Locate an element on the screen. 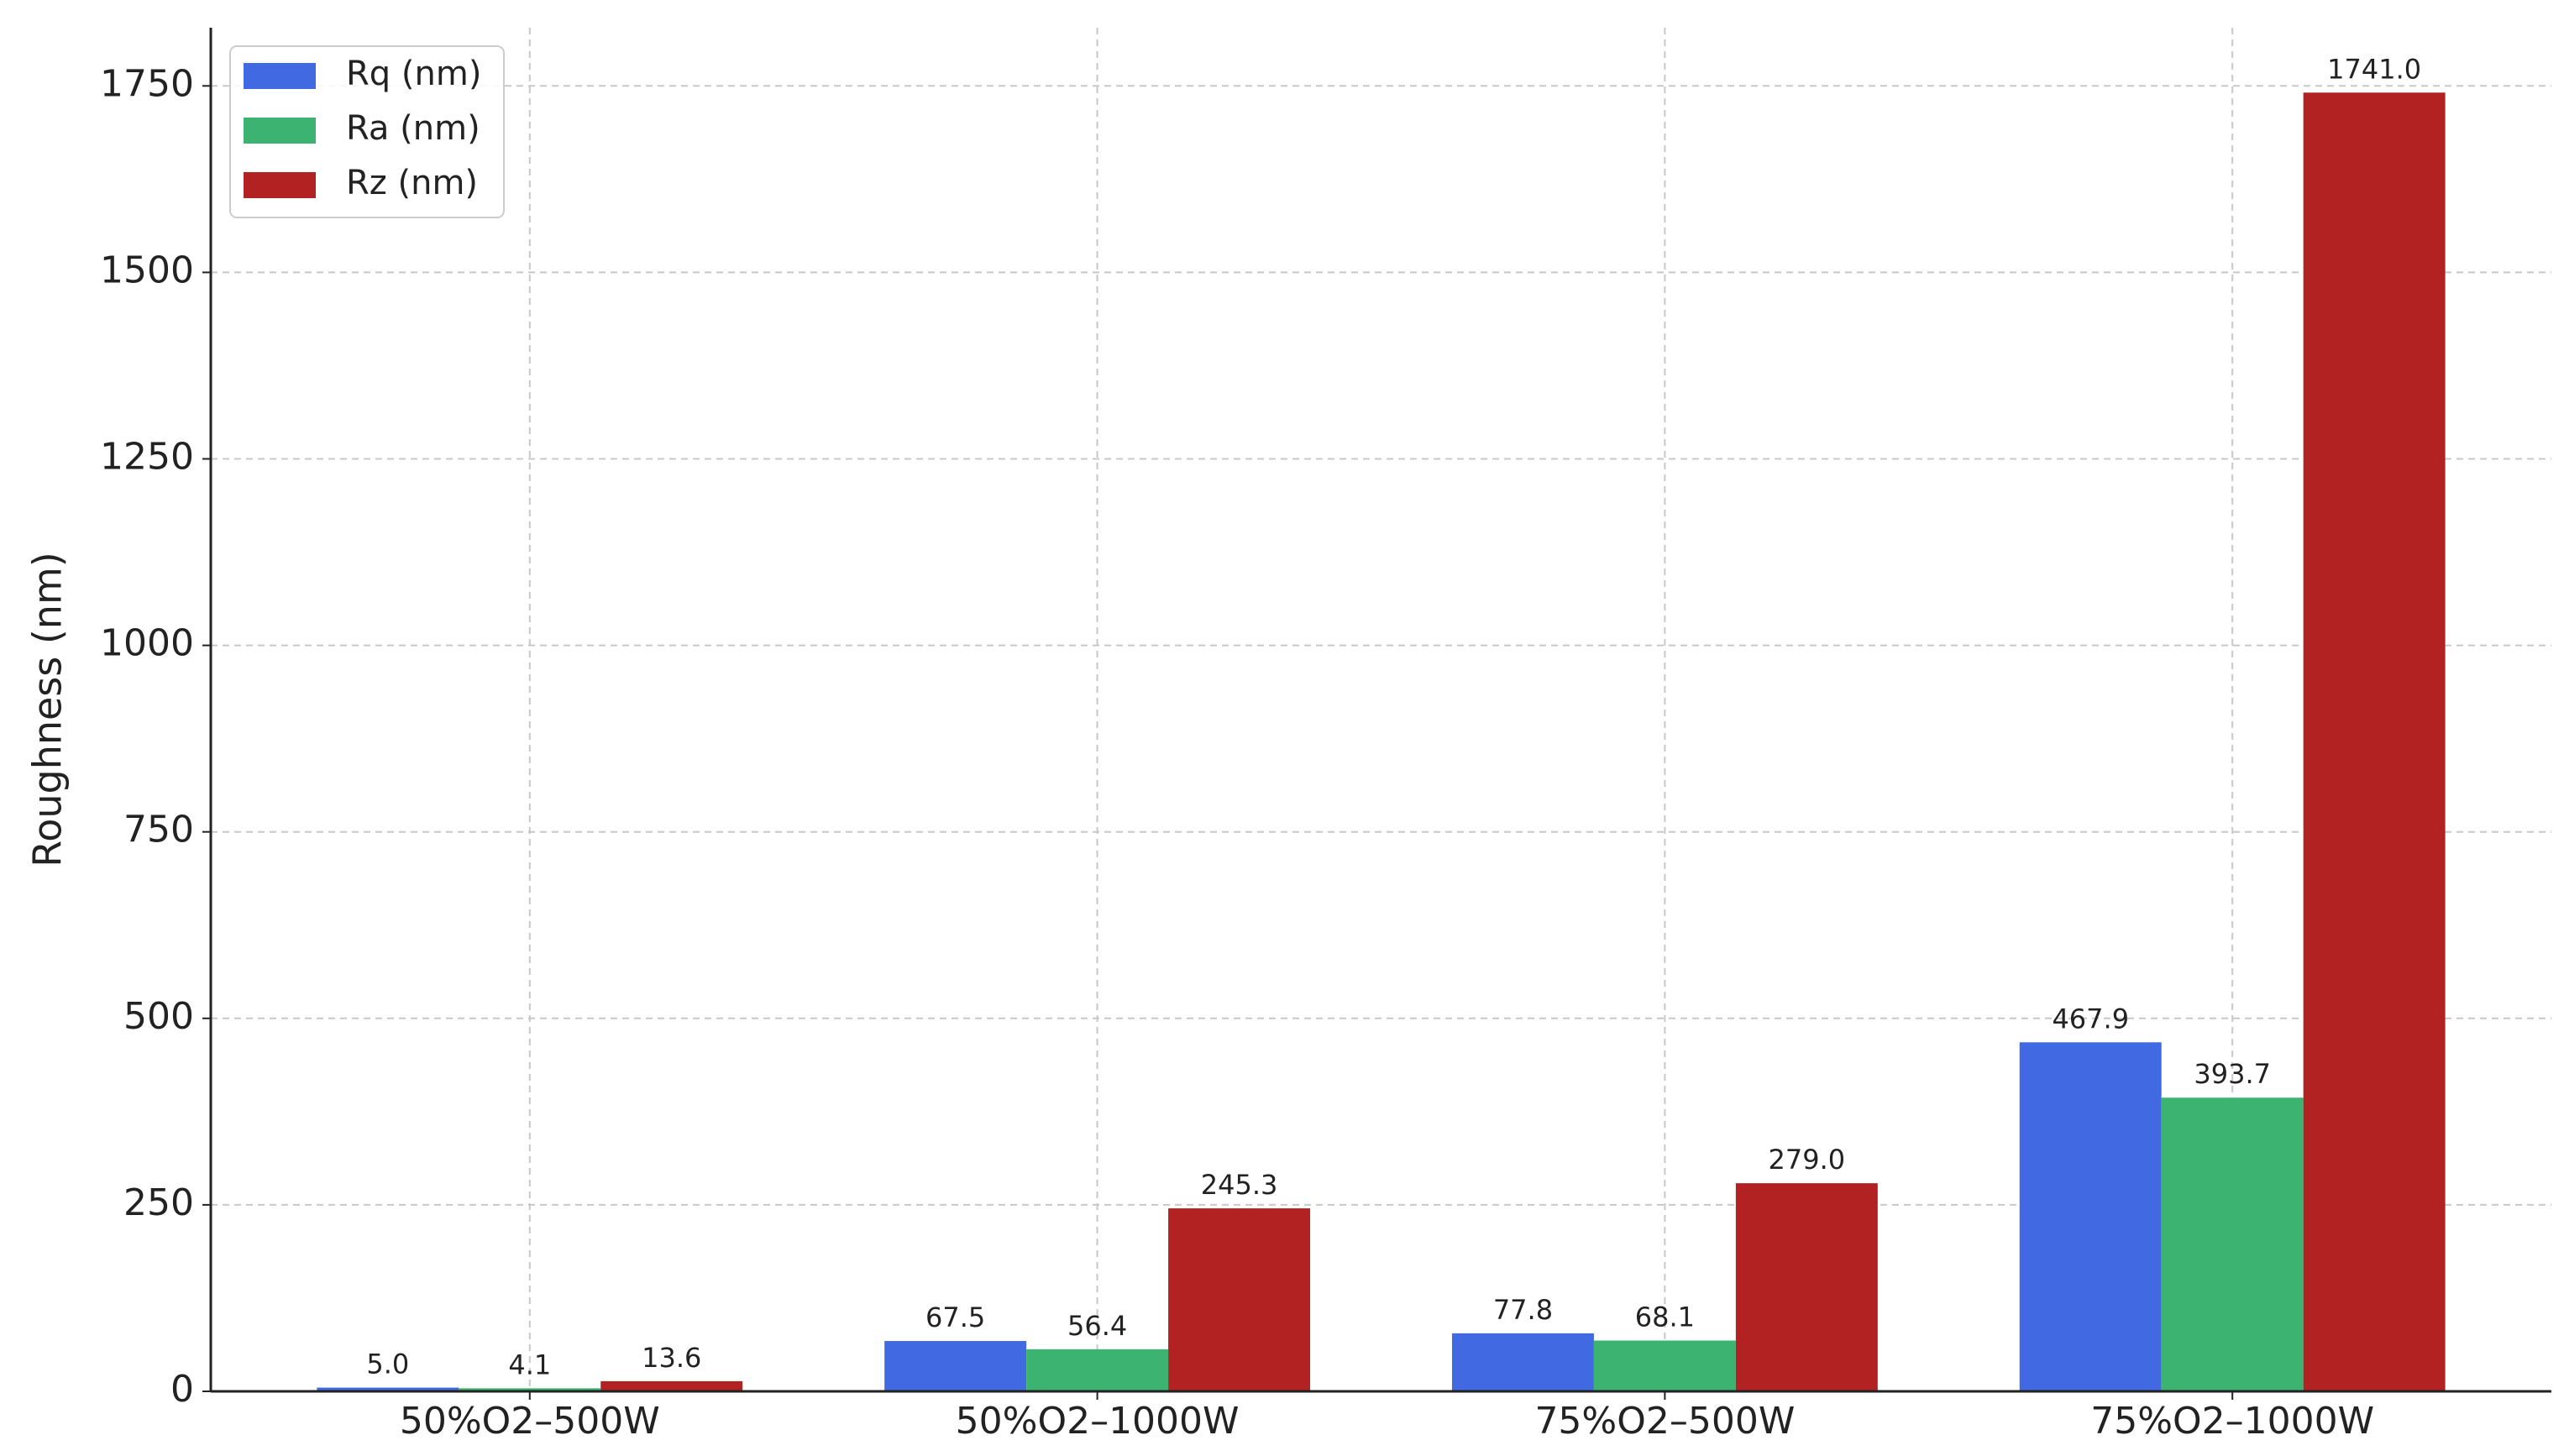  value-label: 4.1 is located at coordinates (529, 1364).